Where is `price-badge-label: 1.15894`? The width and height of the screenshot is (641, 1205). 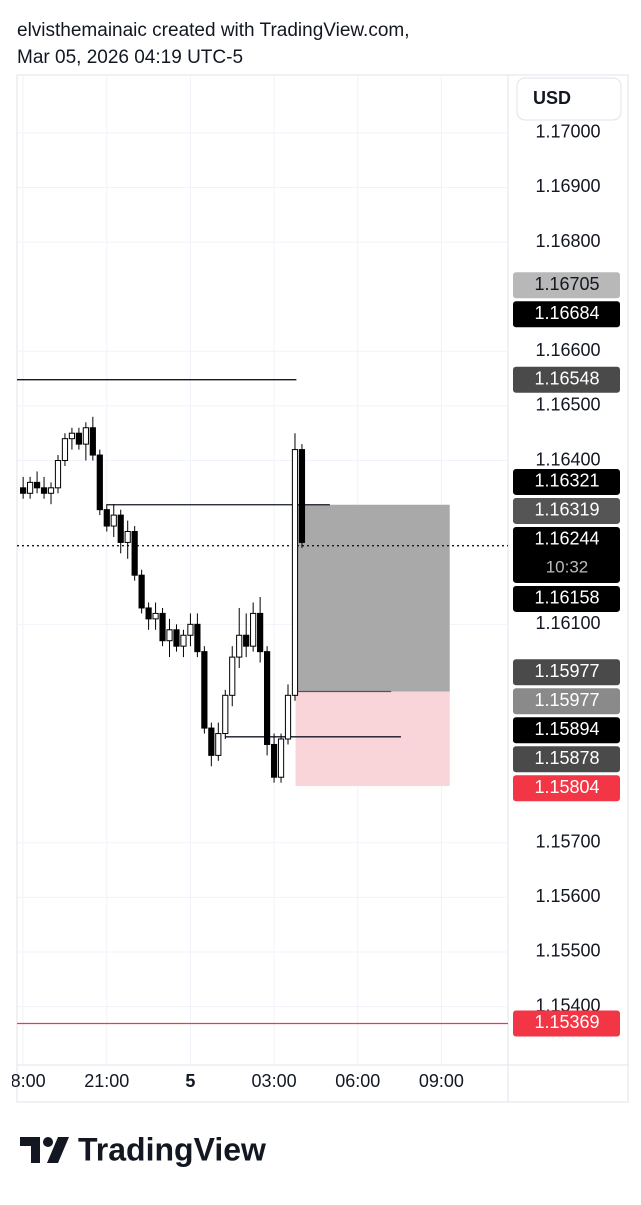 price-badge-label: 1.15894 is located at coordinates (566, 729).